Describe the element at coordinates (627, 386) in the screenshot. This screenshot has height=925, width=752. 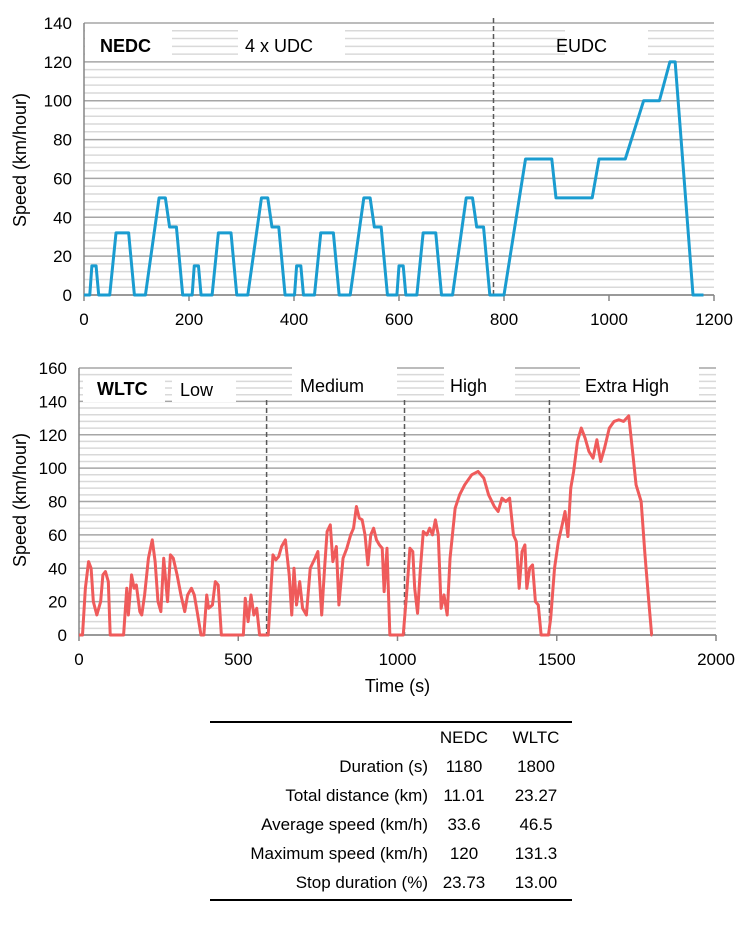
I see `phase-label: Extra High` at that location.